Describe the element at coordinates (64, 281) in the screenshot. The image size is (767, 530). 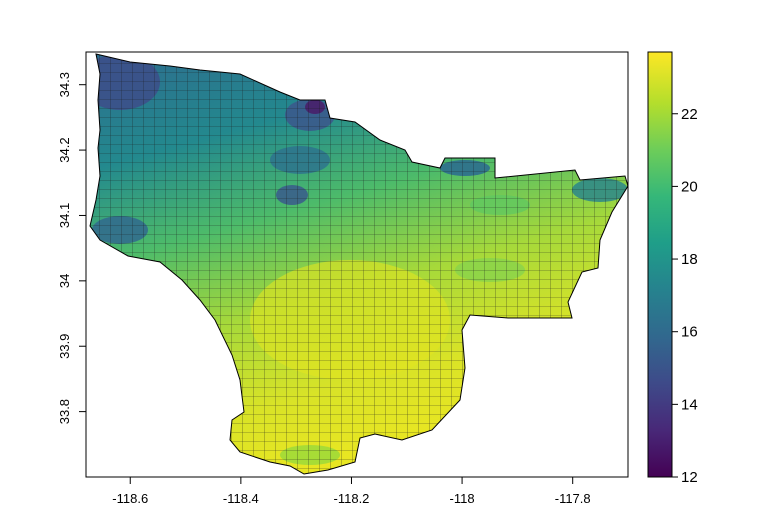
I see `y-tick-label: 34` at that location.